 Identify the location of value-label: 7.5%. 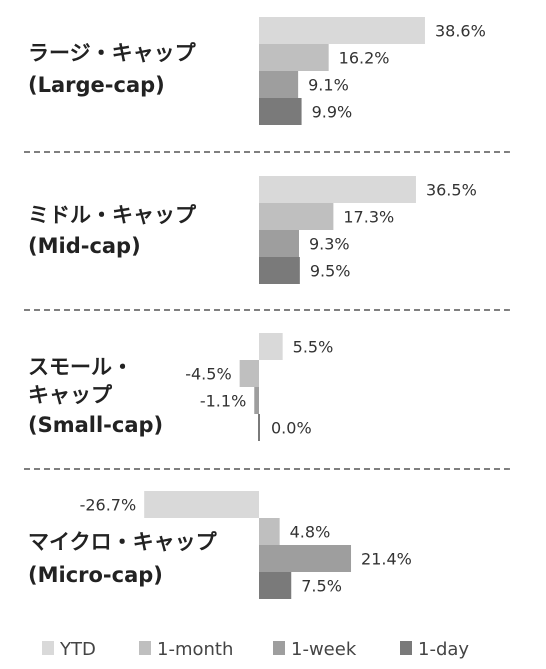
(321, 586).